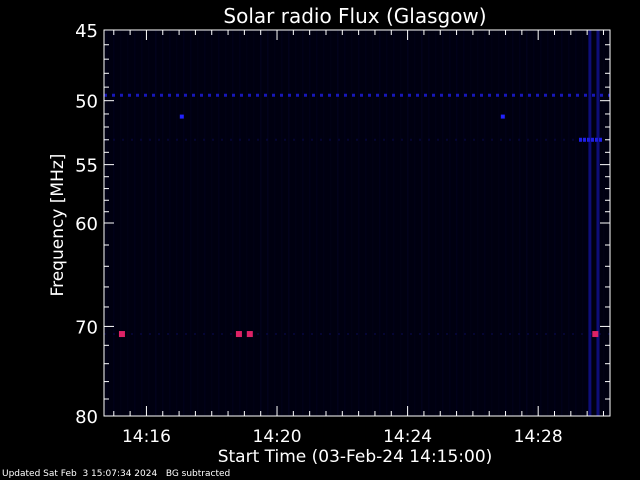  I want to click on y-tick-label: 80, so click(86, 417).